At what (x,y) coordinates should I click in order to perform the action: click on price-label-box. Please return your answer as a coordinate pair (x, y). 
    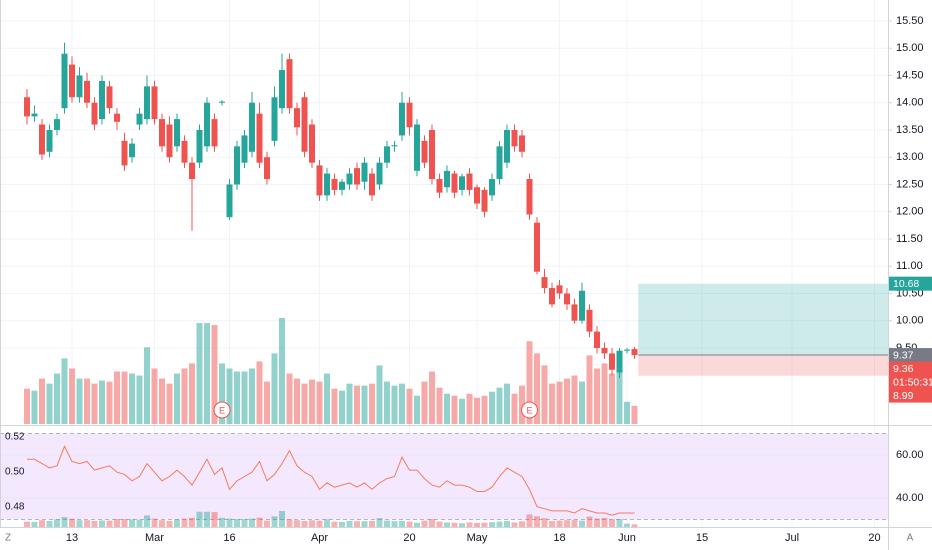
    Looking at the image, I should click on (910, 395).